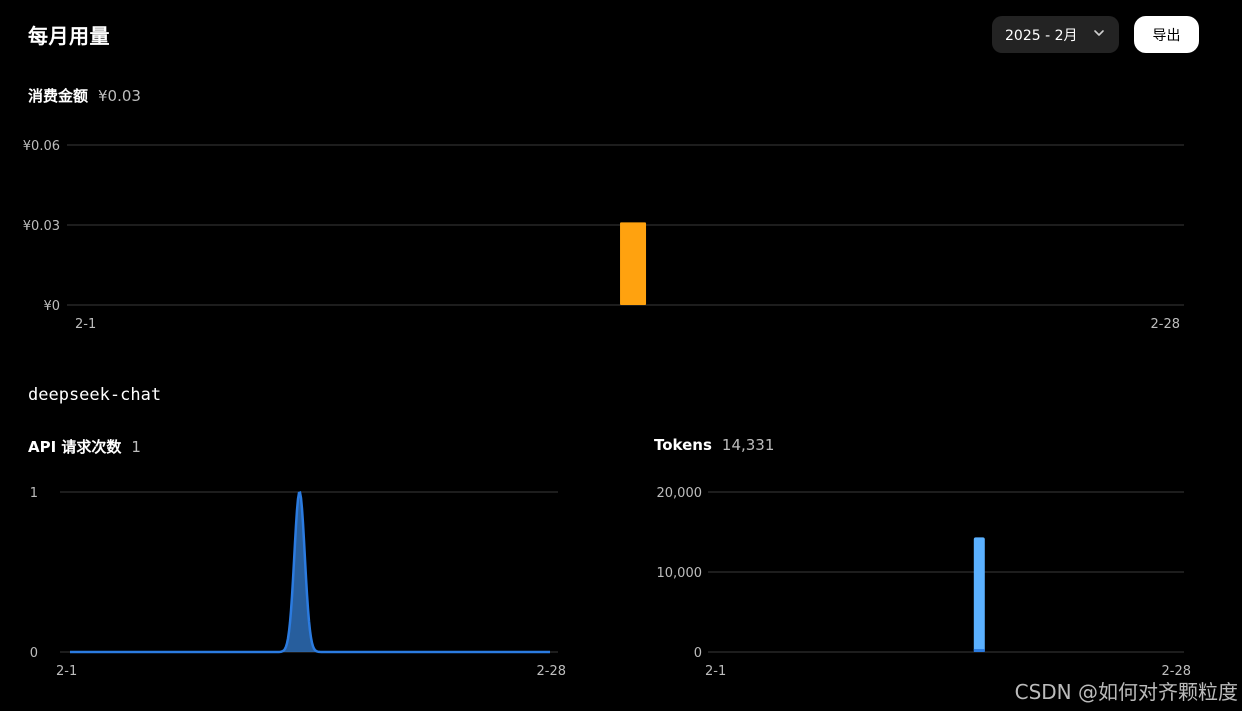  What do you see at coordinates (979, 650) in the screenshot?
I see `tokens-bar-base` at bounding box center [979, 650].